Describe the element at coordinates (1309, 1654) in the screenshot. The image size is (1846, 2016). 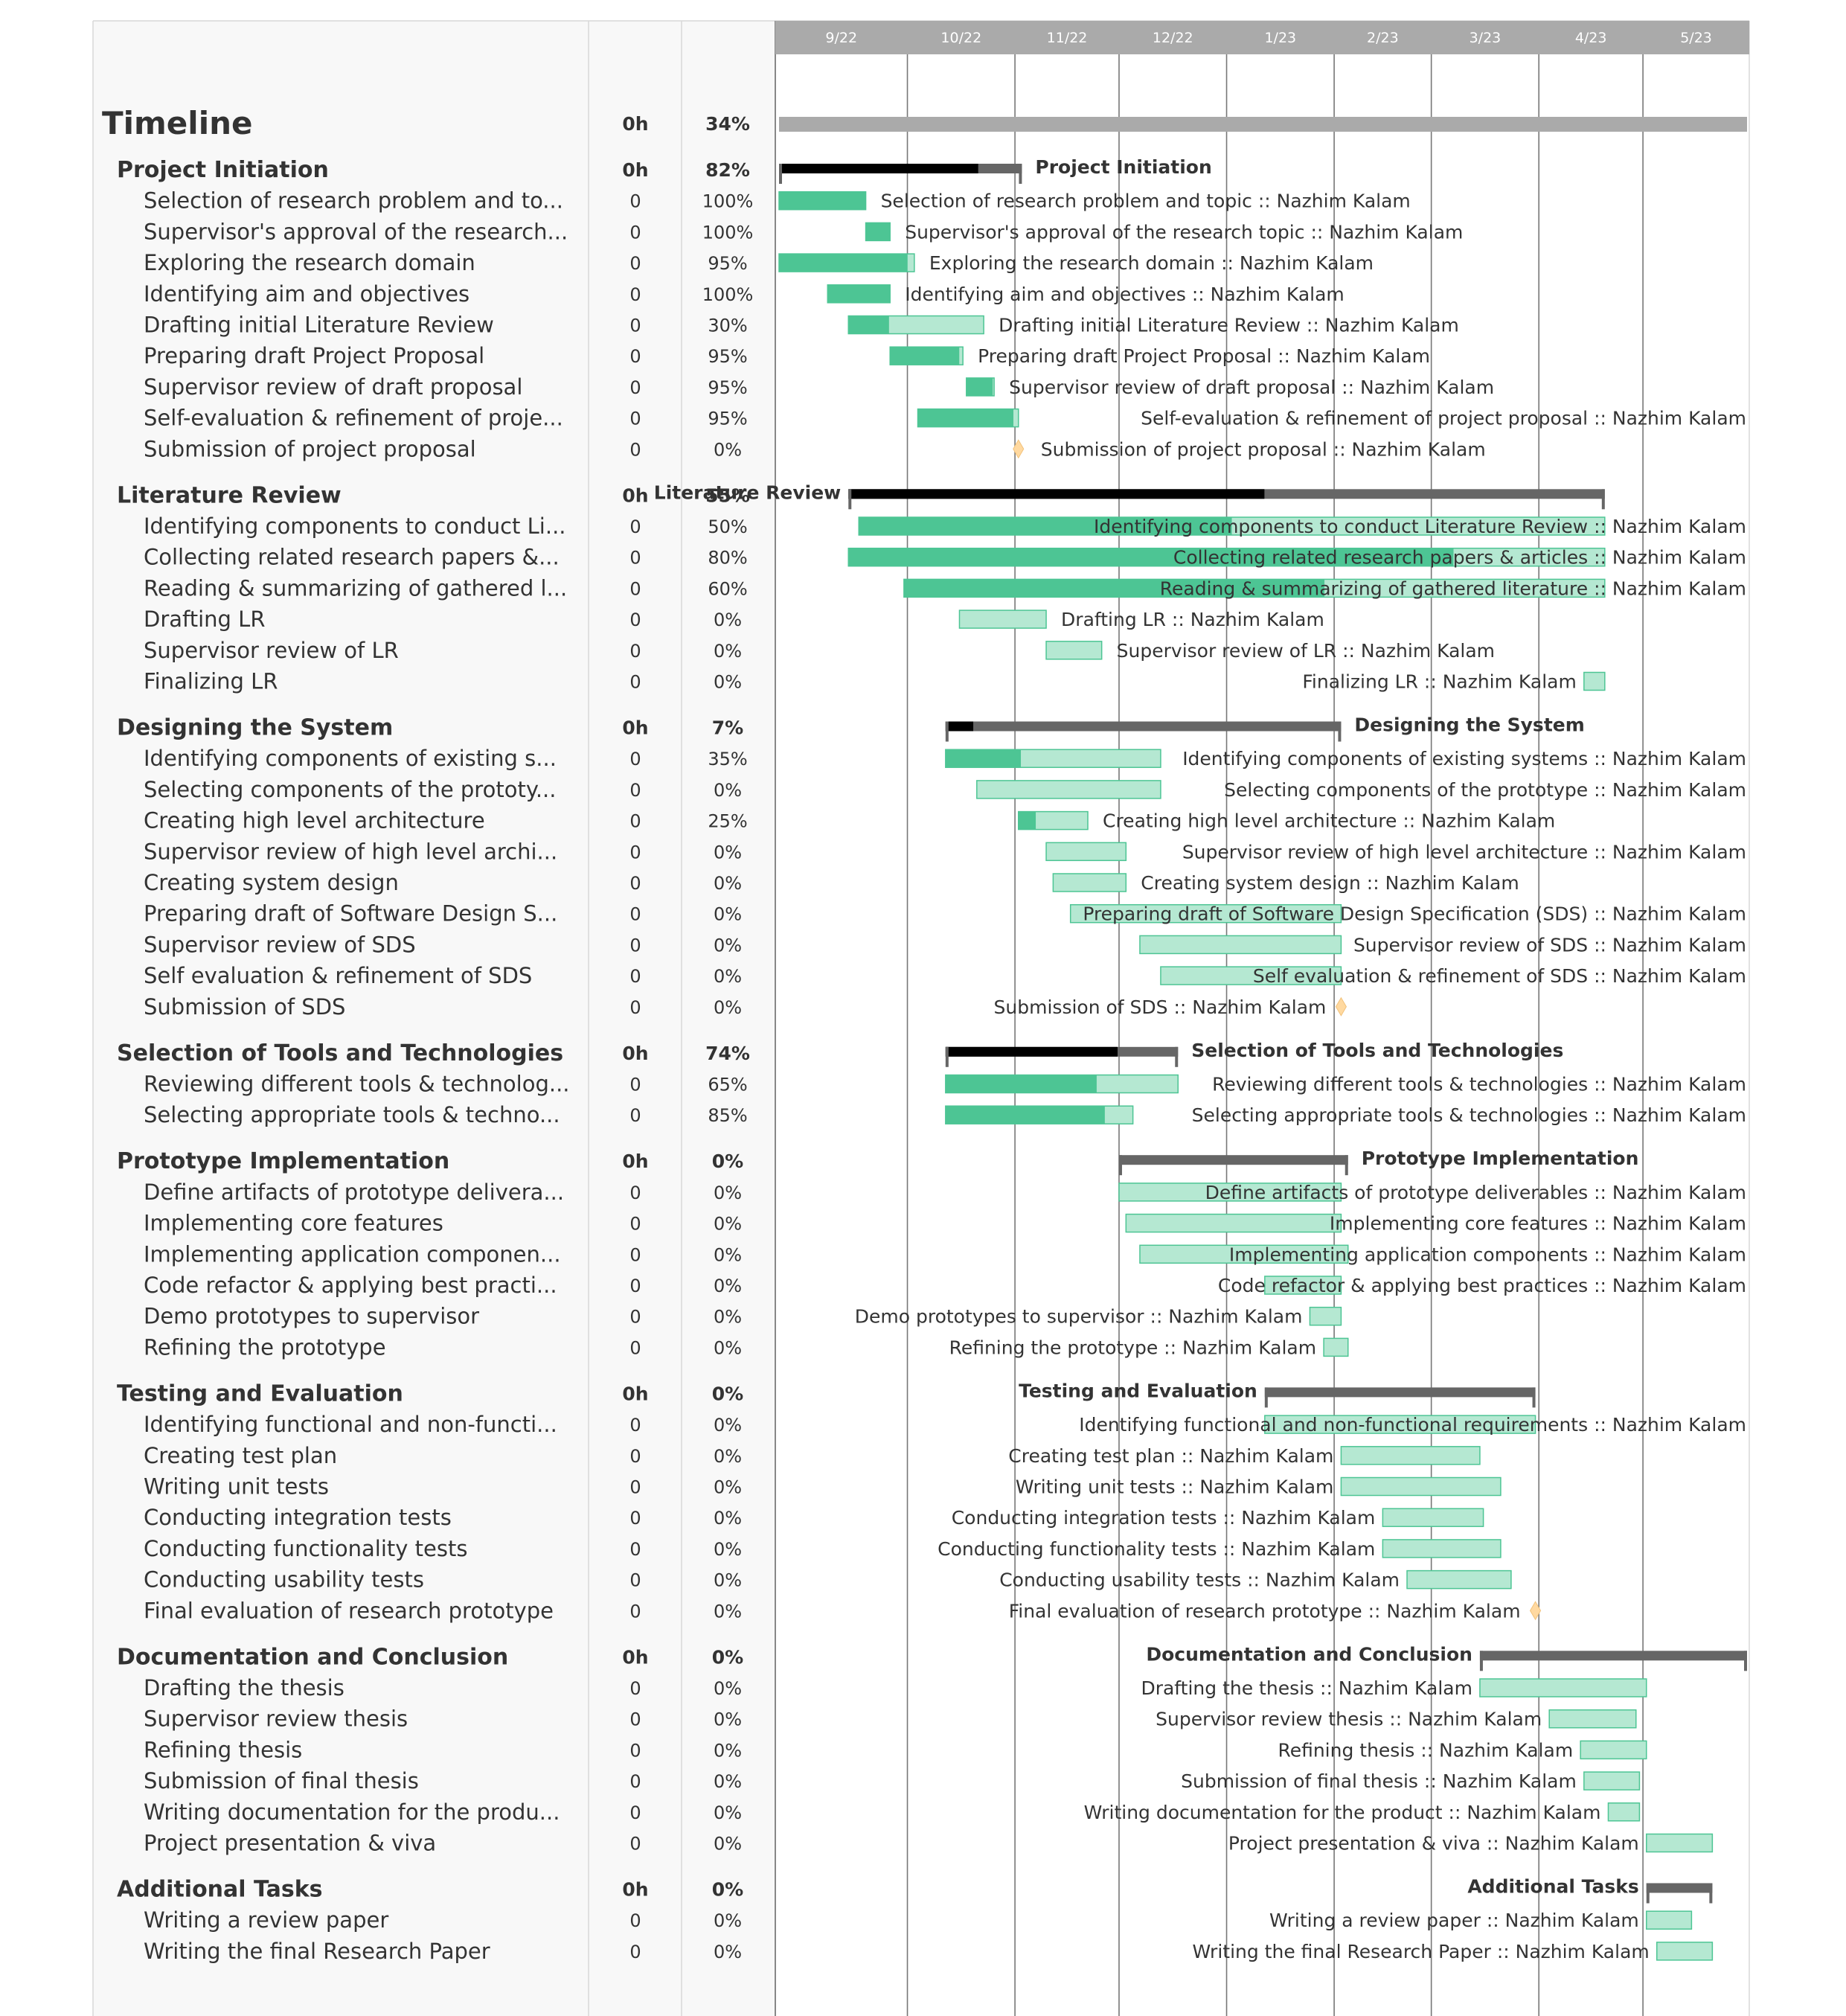
I see `group-bar-label: Documentation and Conclusion` at that location.